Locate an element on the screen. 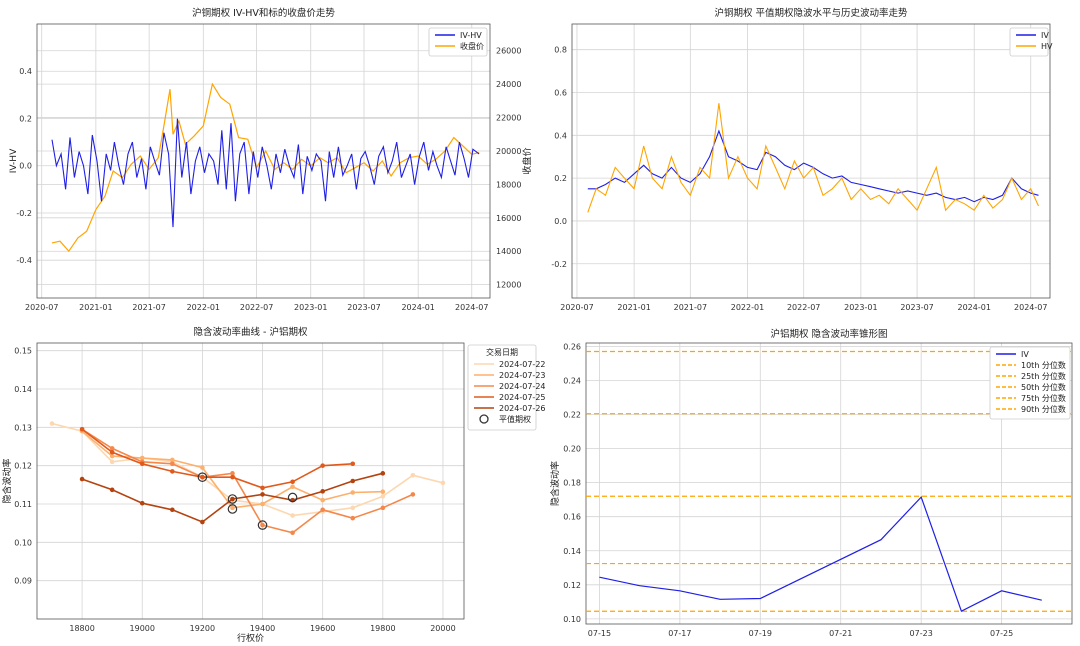  chart1-xtick-1: 2021-01 is located at coordinates (95, 307).